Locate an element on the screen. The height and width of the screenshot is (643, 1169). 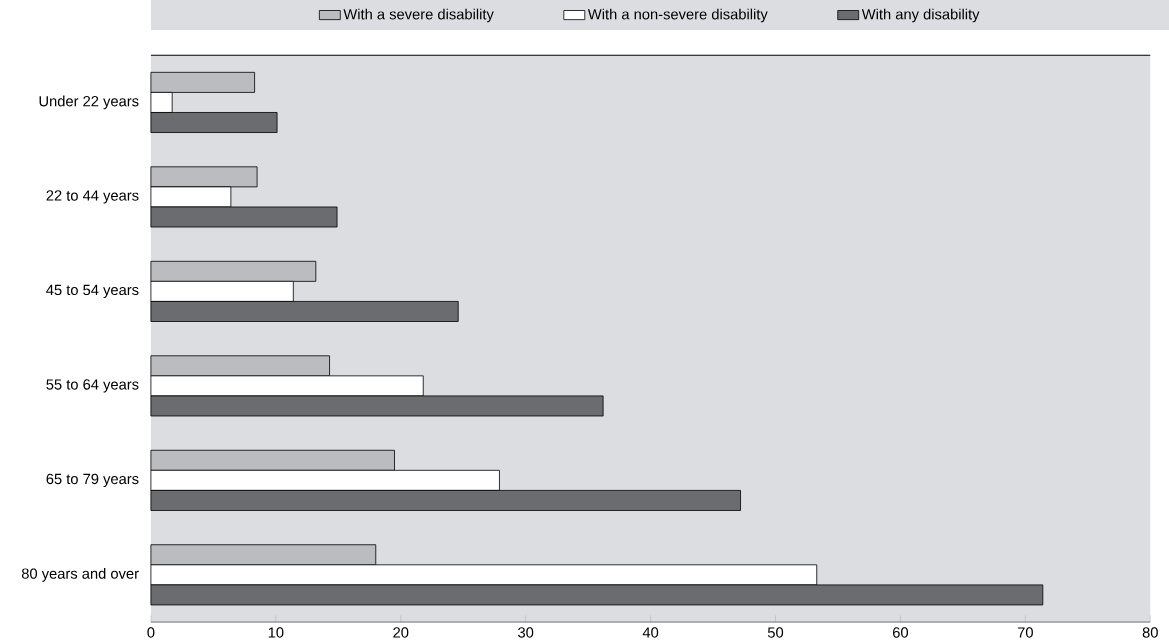
legend-label: With a non-severe disability is located at coordinates (677, 15).